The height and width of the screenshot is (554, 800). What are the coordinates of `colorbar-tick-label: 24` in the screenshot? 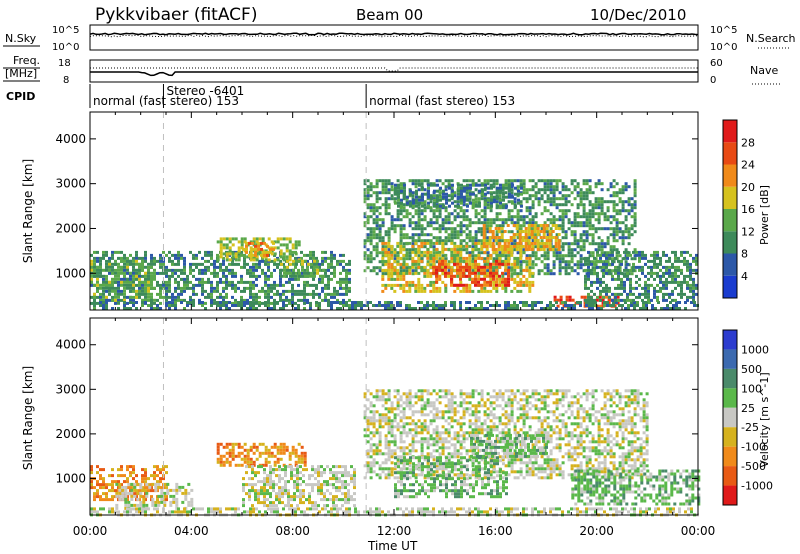 It's located at (748, 165).